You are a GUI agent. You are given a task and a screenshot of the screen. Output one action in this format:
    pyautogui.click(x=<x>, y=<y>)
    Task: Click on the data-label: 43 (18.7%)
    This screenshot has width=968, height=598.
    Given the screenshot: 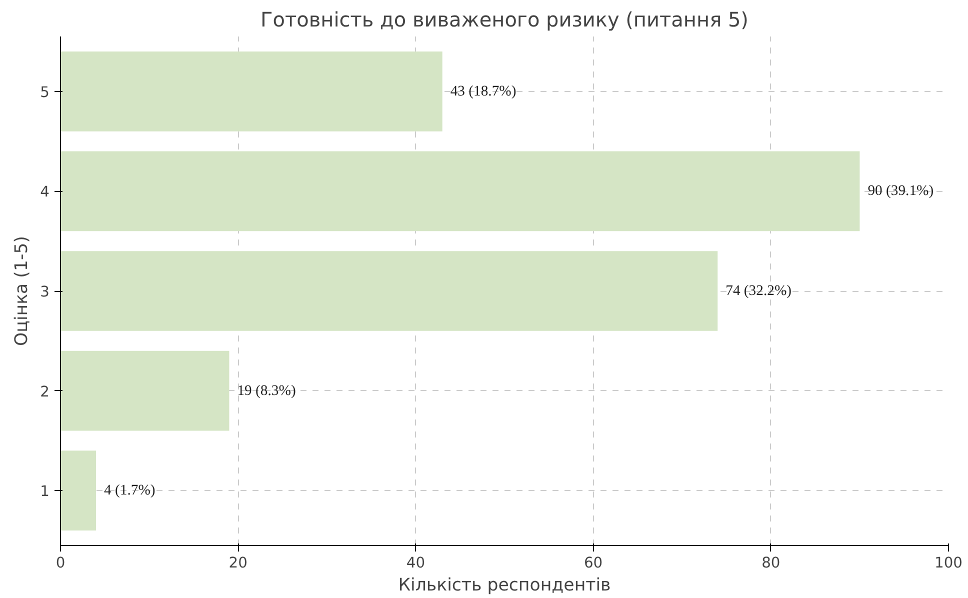 What is the action you would take?
    pyautogui.click(x=483, y=91)
    